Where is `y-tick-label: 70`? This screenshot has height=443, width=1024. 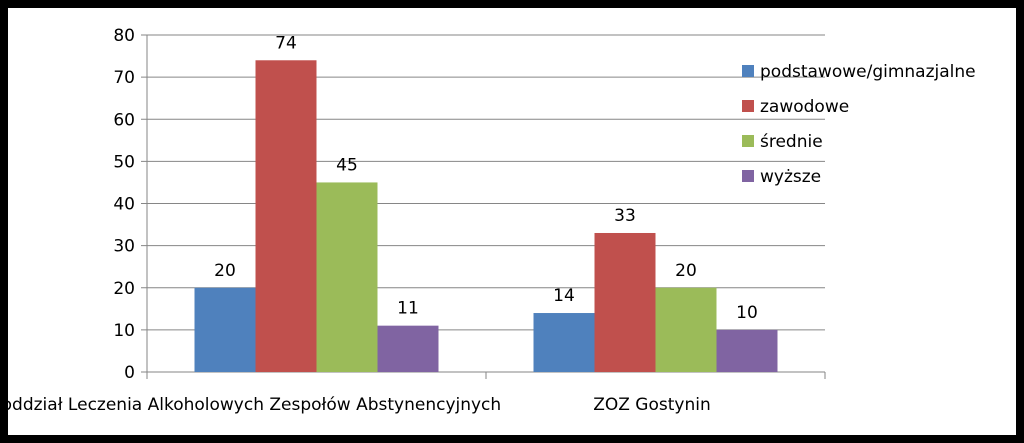 y-tick-label: 70 is located at coordinates (124, 78).